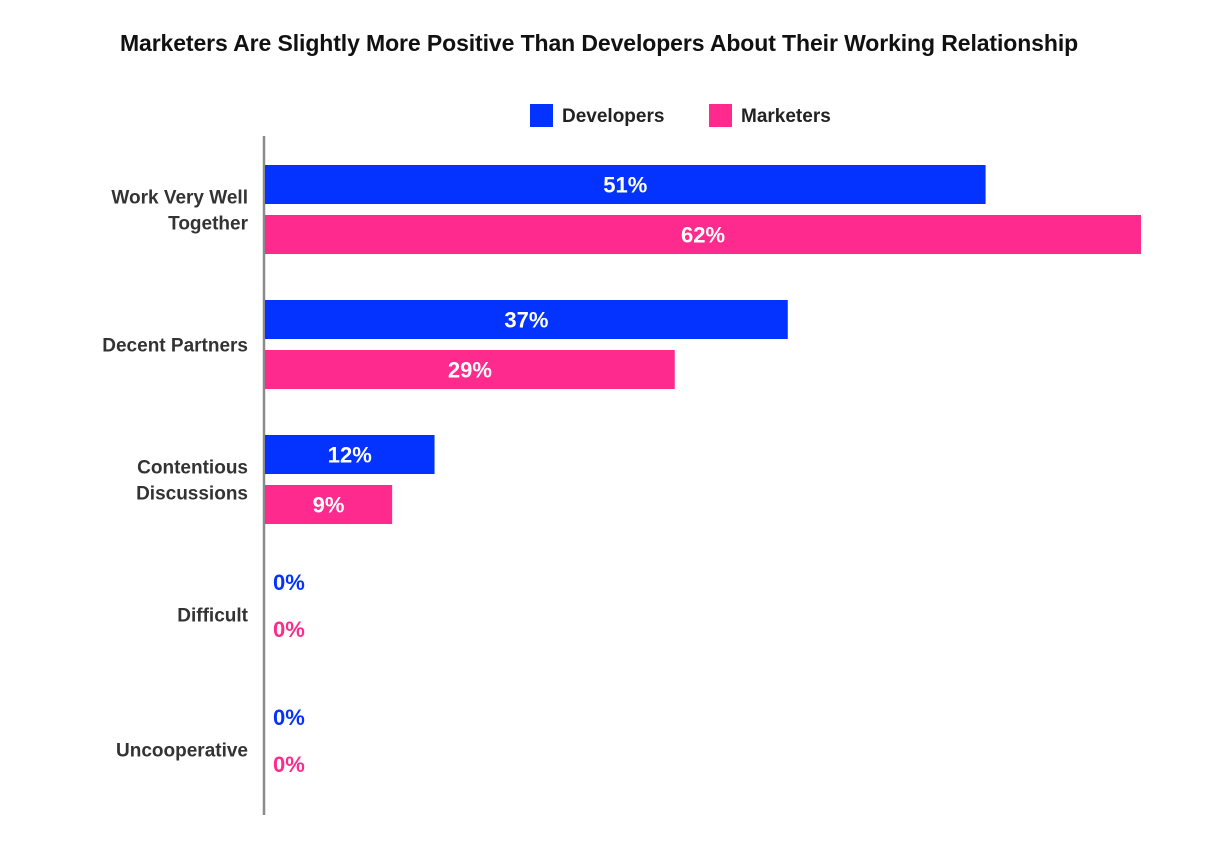 This screenshot has height=841, width=1214. I want to click on category-label: Difficult, so click(212, 616).